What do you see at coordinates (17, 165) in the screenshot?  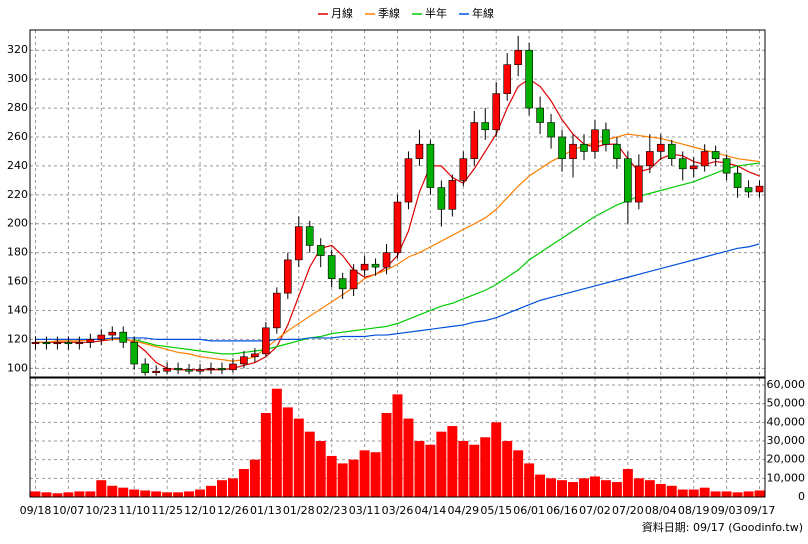 I see `y-tick-label: 240` at bounding box center [17, 165].